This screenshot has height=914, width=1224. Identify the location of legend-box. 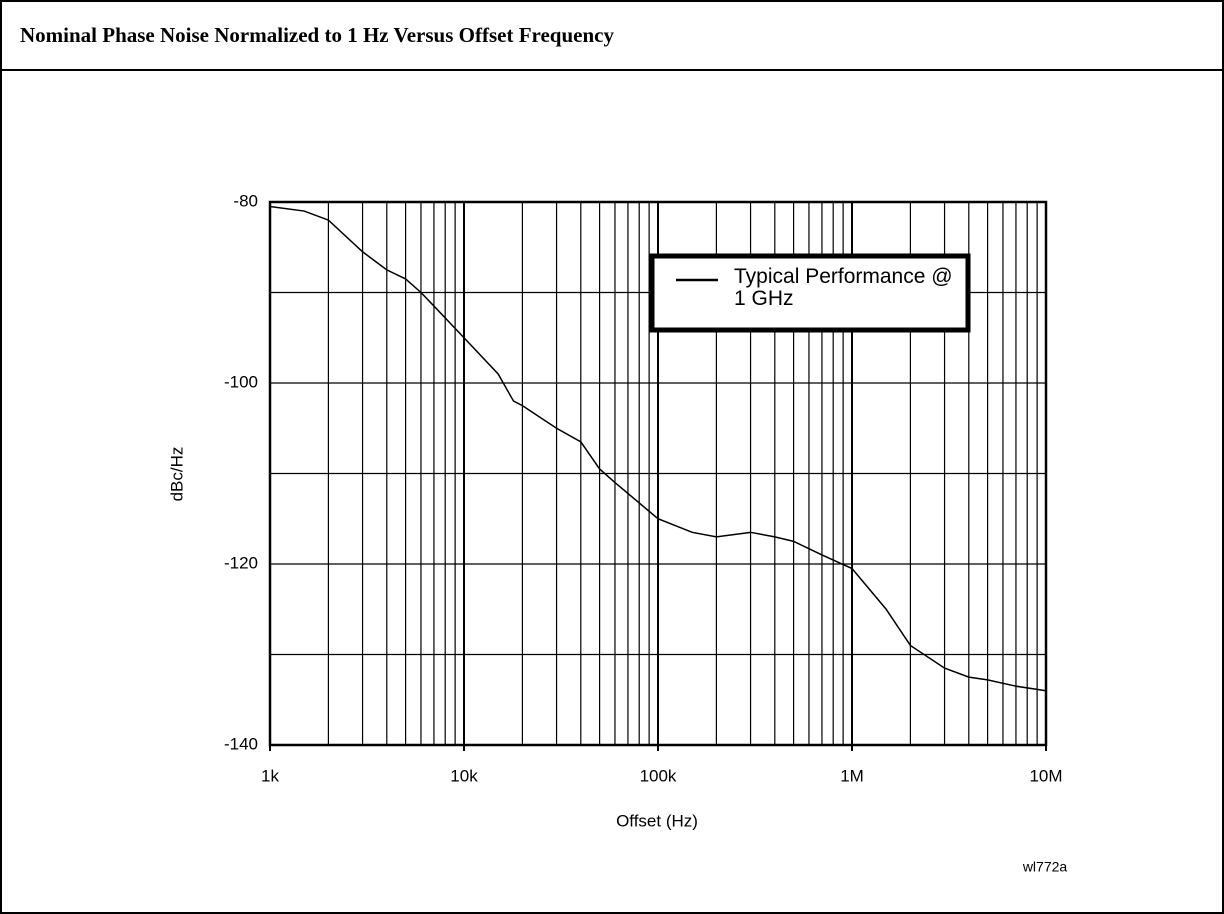
(810, 293).